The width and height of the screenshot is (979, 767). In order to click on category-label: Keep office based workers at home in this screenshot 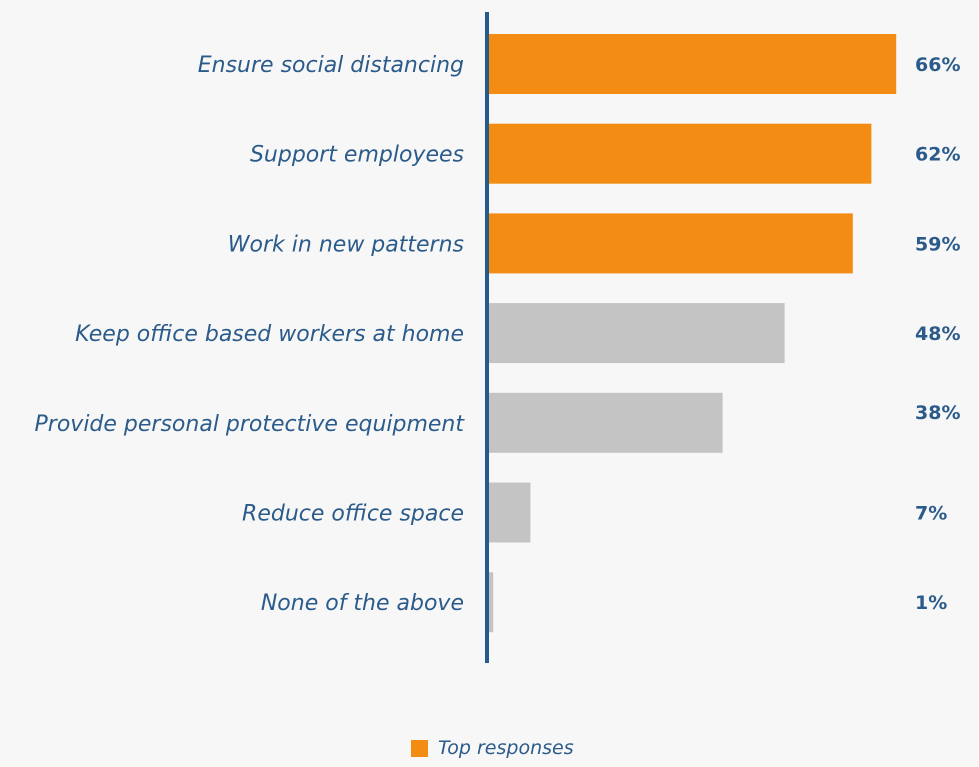, I will do `click(269, 334)`.